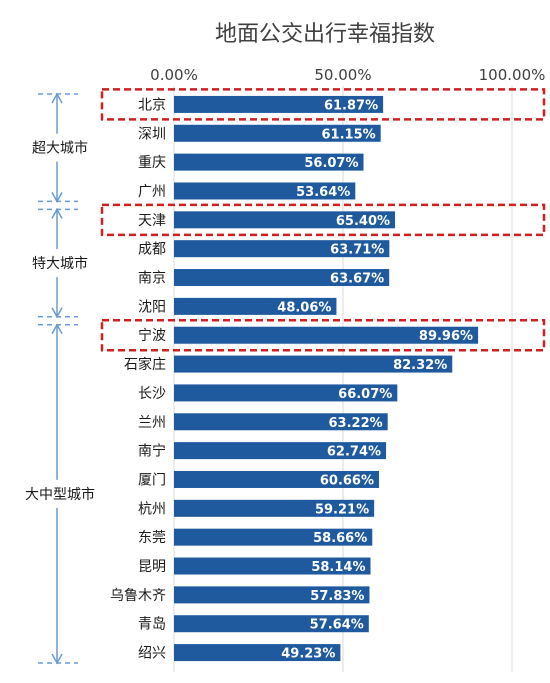  Describe the element at coordinates (342, 75) in the screenshot. I see `x-tick-label: 50.00%` at that location.